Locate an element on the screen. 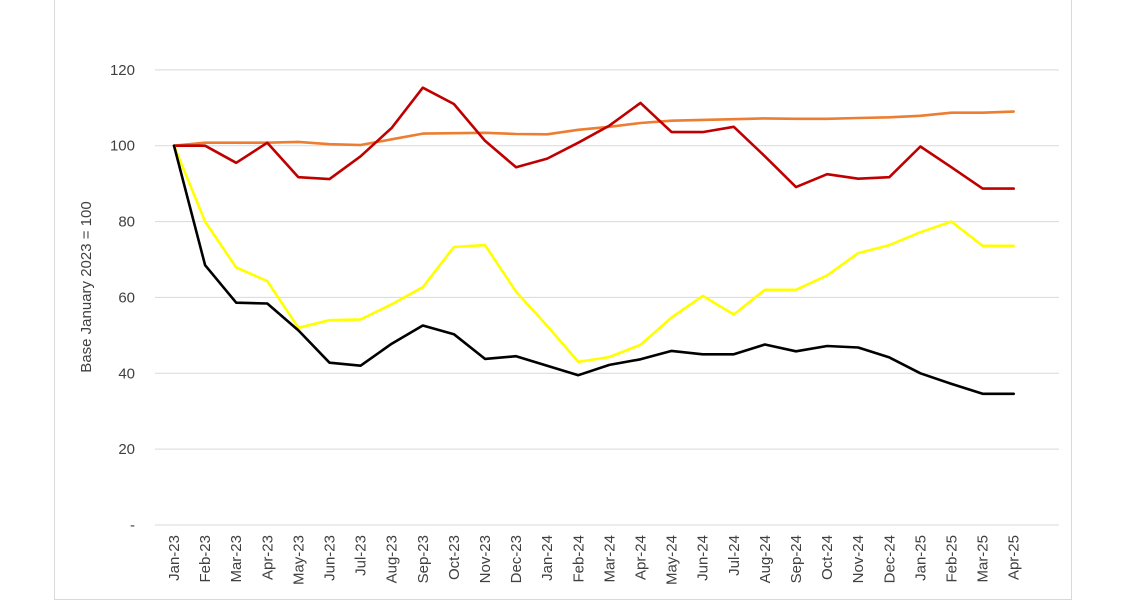  x-tick-label: Mar-24 is located at coordinates (609, 559).